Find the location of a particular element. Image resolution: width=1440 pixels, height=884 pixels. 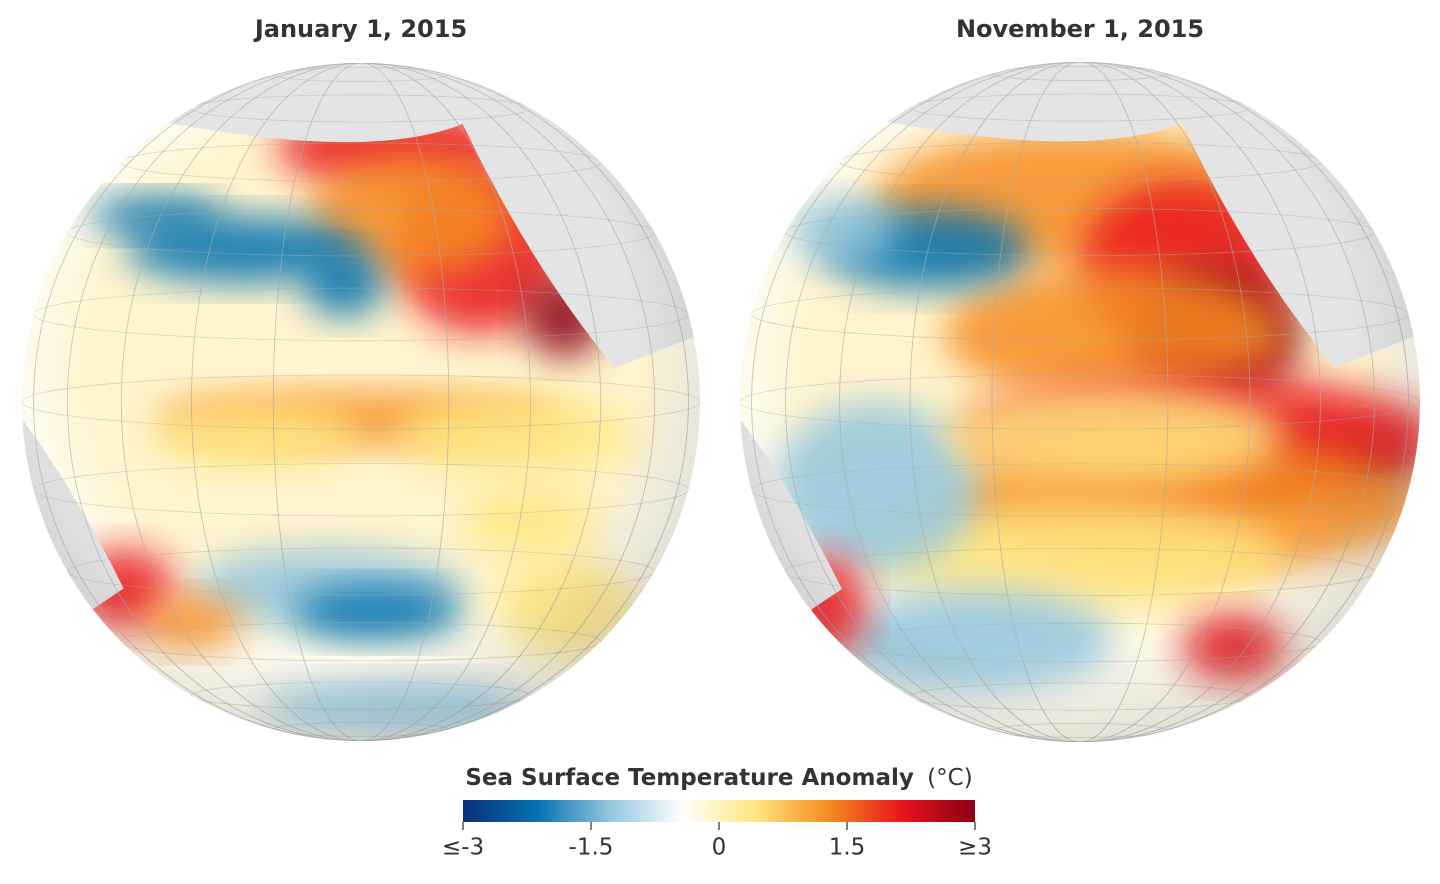

colorbar-ticks: ≤-3 -1.5 0 1.5 ≥3 is located at coordinates (717, 841).